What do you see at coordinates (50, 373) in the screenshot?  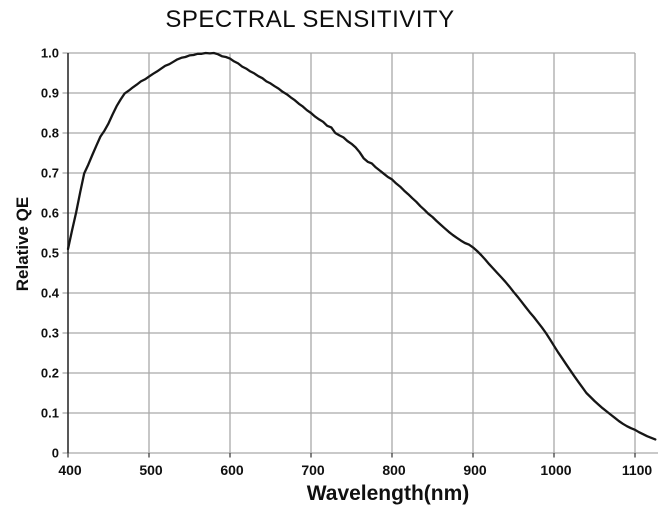 I see `y-tick-label: 0.2` at bounding box center [50, 373].